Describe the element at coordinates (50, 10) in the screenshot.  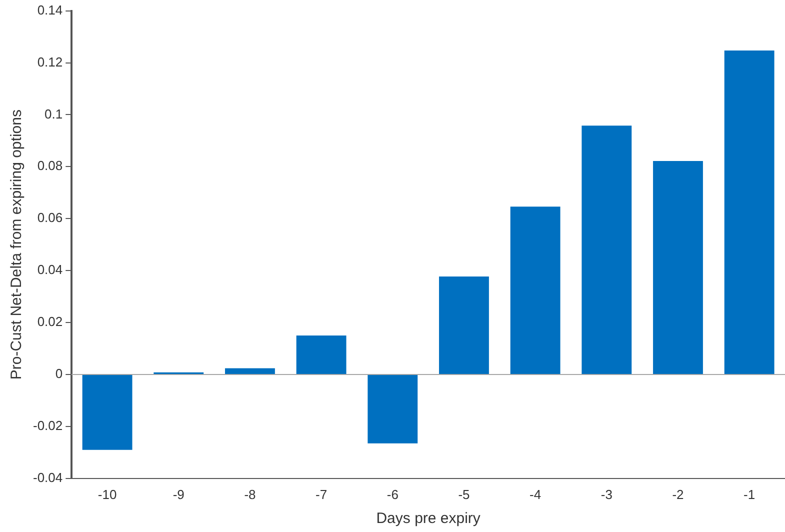
I see `y-tick-label: 0.14` at that location.